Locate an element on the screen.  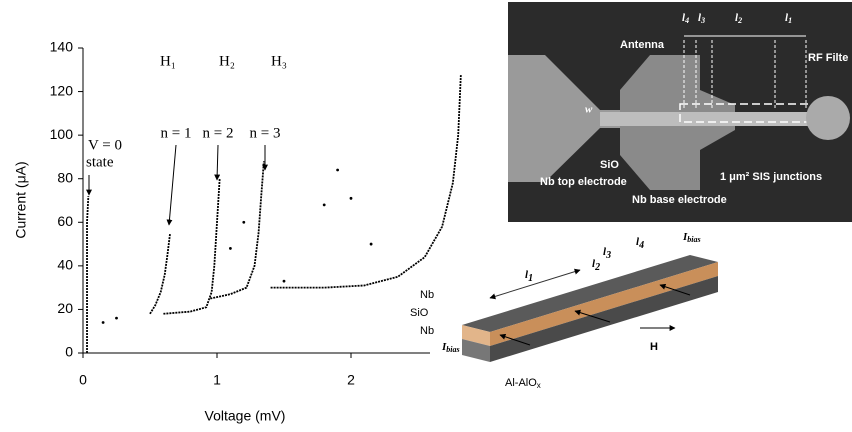
layer-label: SiO is located at coordinates (419, 313).